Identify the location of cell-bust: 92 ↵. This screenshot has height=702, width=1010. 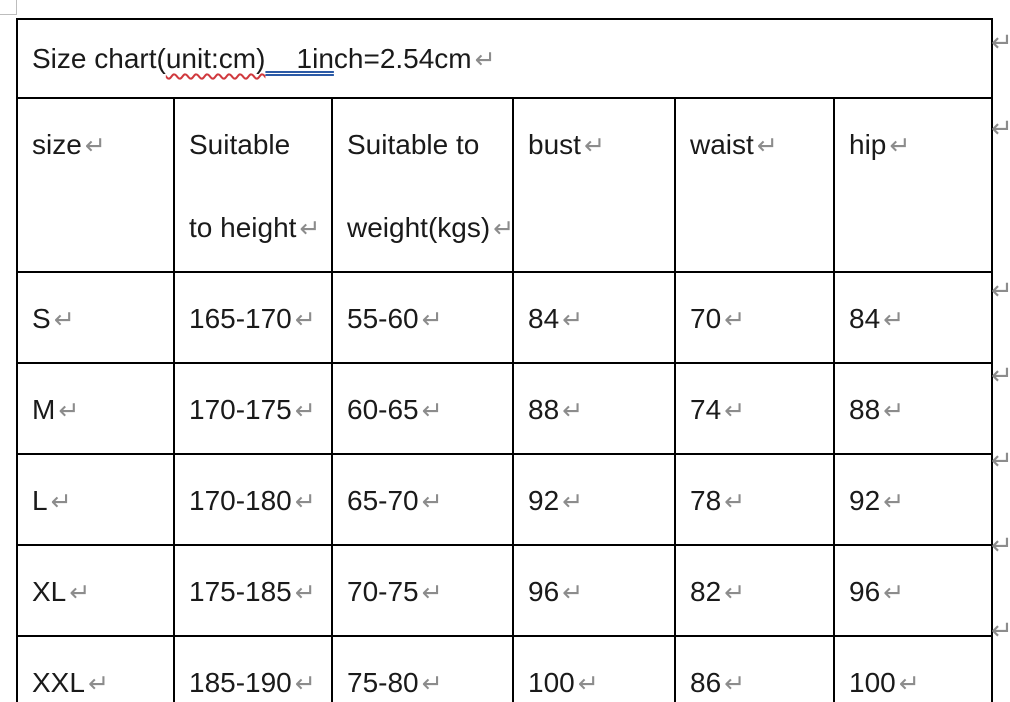
(594, 499).